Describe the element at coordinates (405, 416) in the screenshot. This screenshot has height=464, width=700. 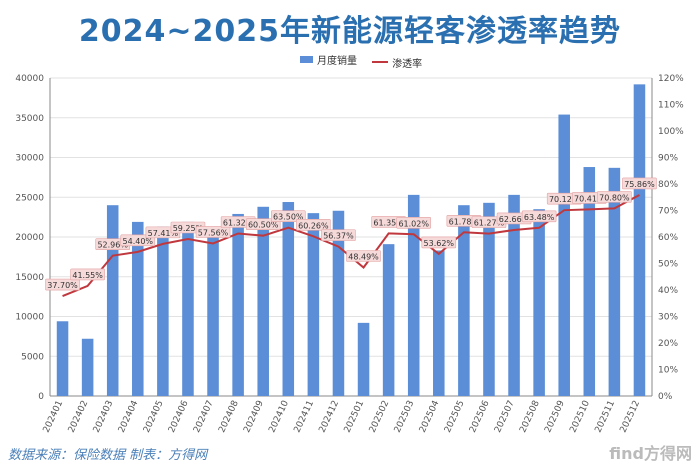
I see `x-tick-label: 202503` at that location.